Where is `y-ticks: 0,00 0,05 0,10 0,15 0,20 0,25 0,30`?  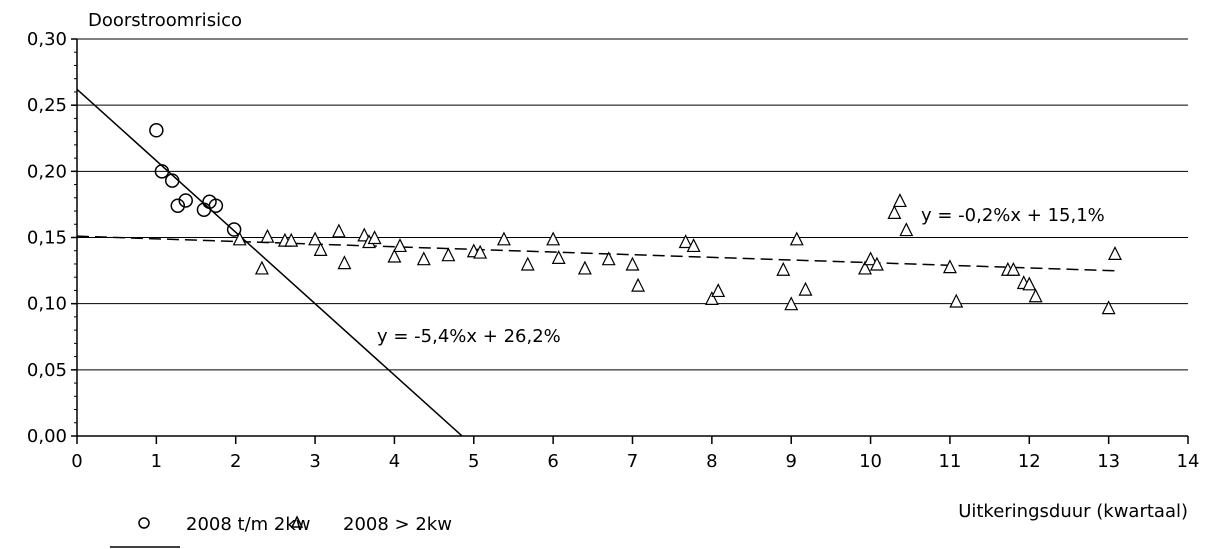
y-ticks: 0,00 0,05 0,10 0,15 0,20 0,25 0,30 is located at coordinates (52, 238).